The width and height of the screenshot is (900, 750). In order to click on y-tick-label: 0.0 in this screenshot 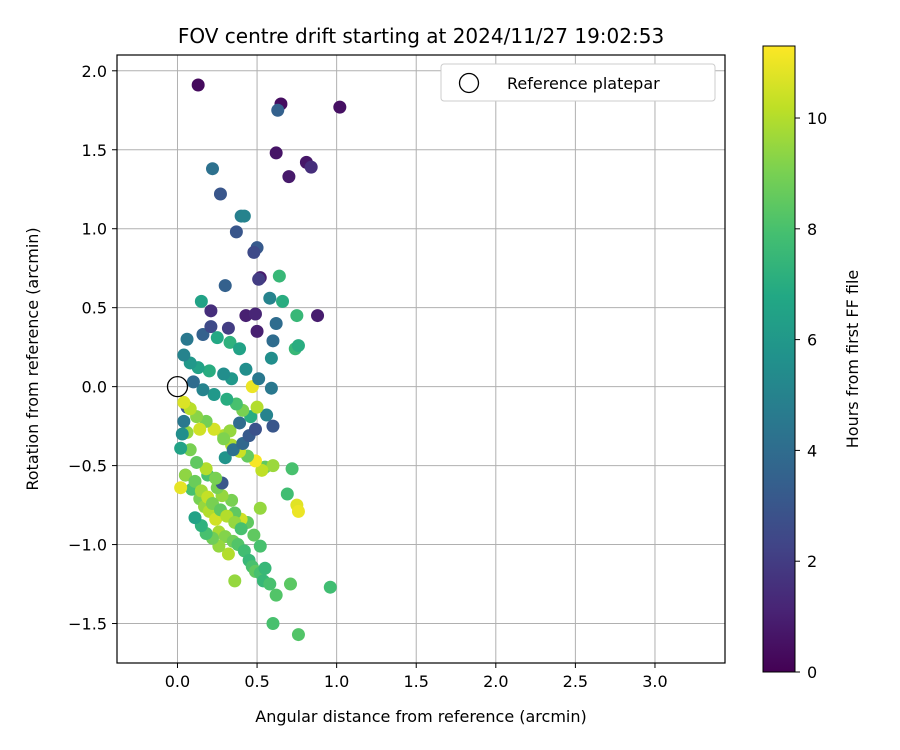, I will do `click(94, 387)`.